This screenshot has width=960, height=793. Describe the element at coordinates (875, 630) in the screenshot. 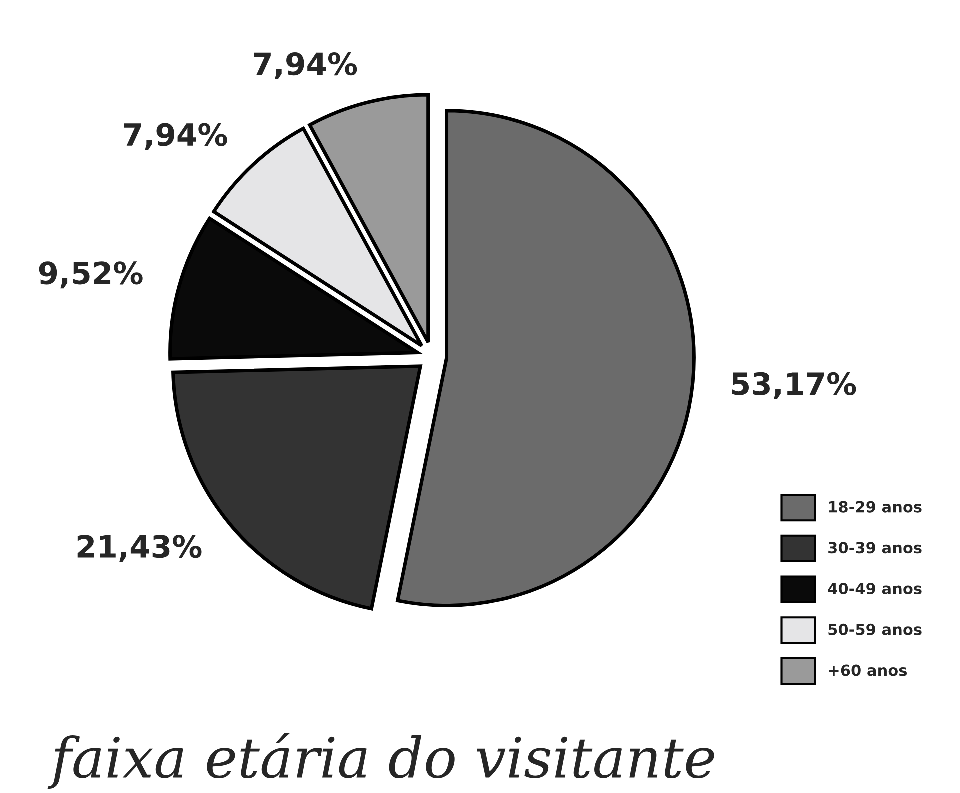

I see `legend-label: 50-59 anos` at that location.